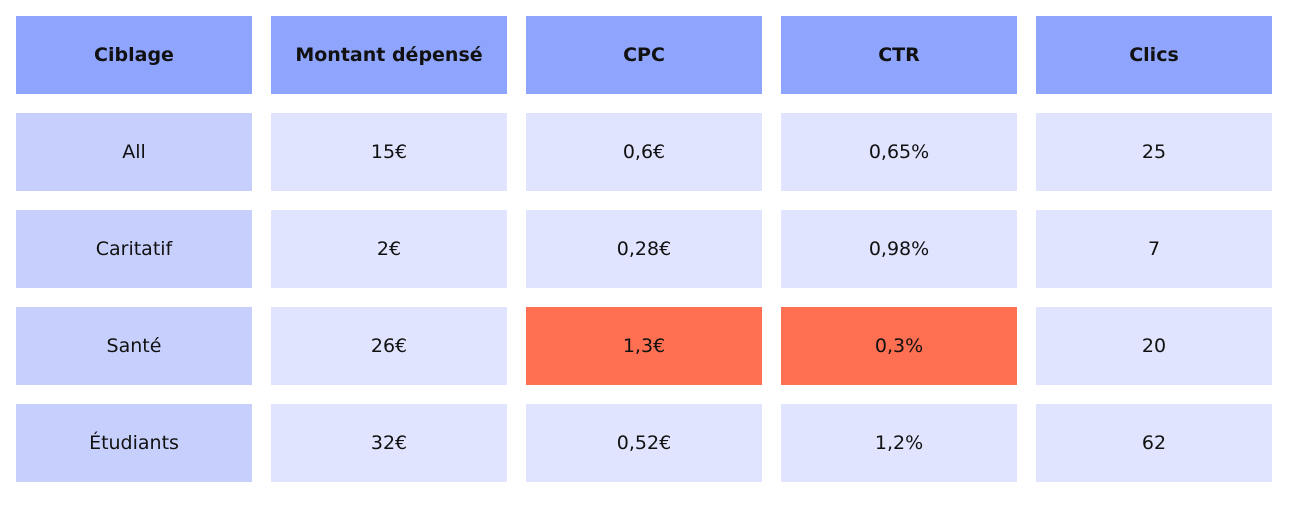 The height and width of the screenshot is (507, 1299). Describe the element at coordinates (899, 443) in the screenshot. I see `table-cell: 1,2%` at that location.